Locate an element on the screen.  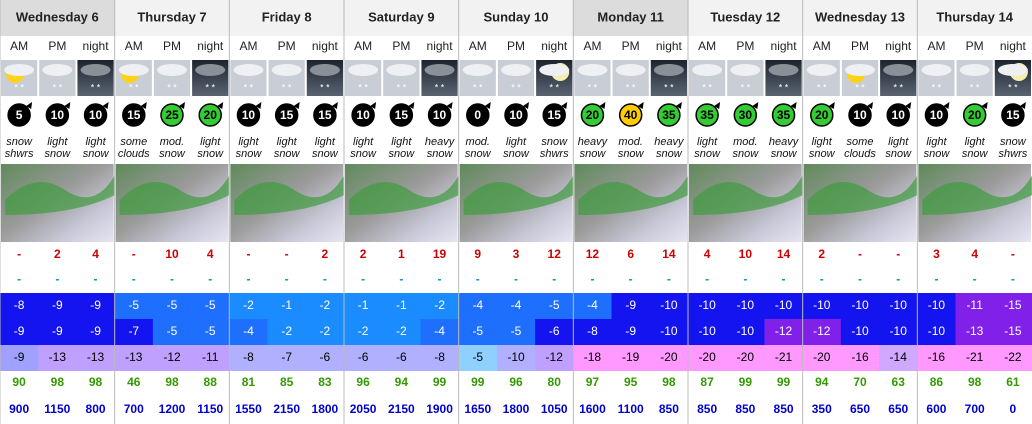
summary: shwrs is located at coordinates (554, 154).